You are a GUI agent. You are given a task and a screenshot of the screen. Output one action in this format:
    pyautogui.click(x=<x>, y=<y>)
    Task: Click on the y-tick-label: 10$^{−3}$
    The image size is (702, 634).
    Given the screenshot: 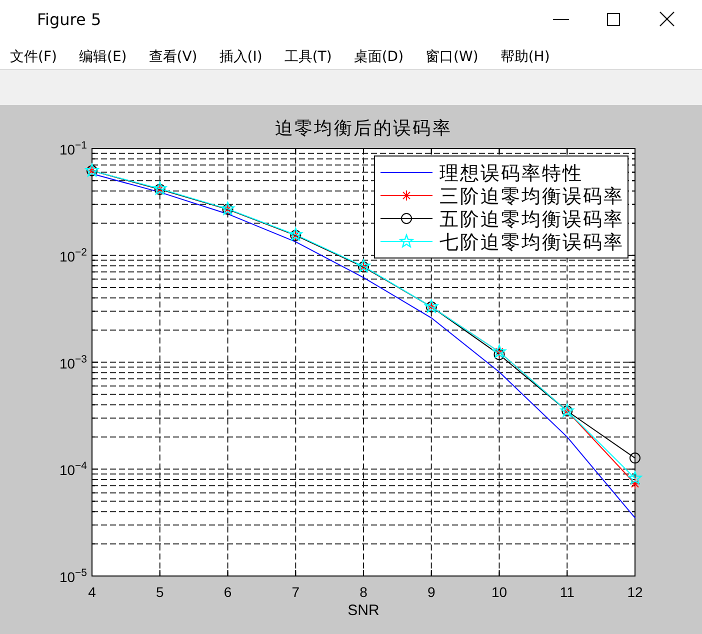 What is the action you would take?
    pyautogui.click(x=73, y=362)
    